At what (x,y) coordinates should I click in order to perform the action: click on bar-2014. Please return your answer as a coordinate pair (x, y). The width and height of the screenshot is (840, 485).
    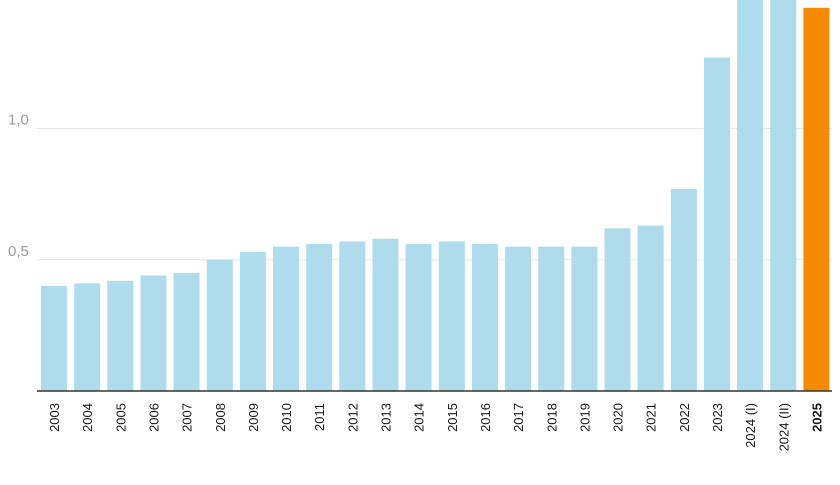
    Looking at the image, I should click on (418, 317).